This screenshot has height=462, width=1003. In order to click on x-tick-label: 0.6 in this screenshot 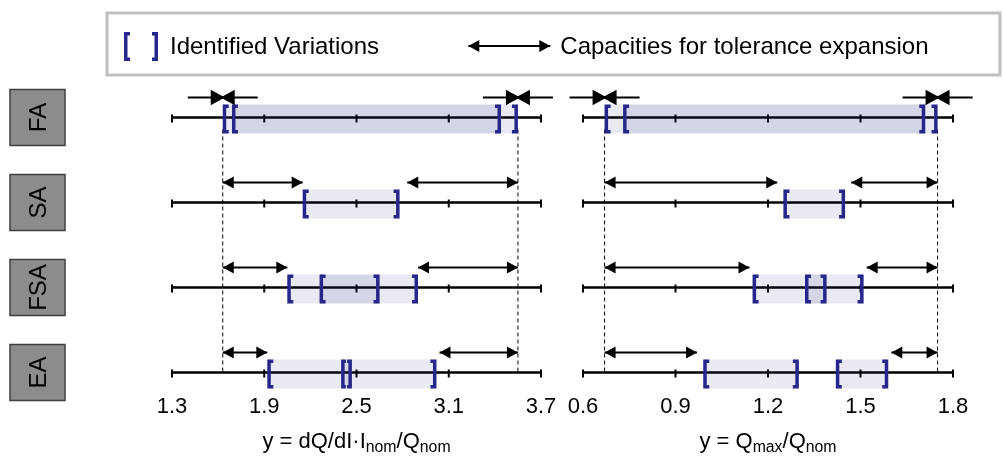, I will do `click(583, 405)`.